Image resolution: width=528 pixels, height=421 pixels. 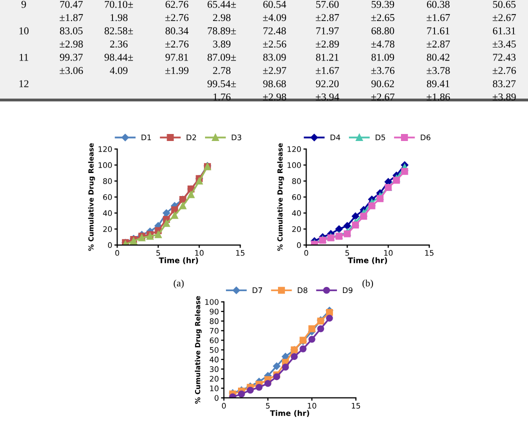 I want to click on text: 1.98, so click(x=119, y=18).